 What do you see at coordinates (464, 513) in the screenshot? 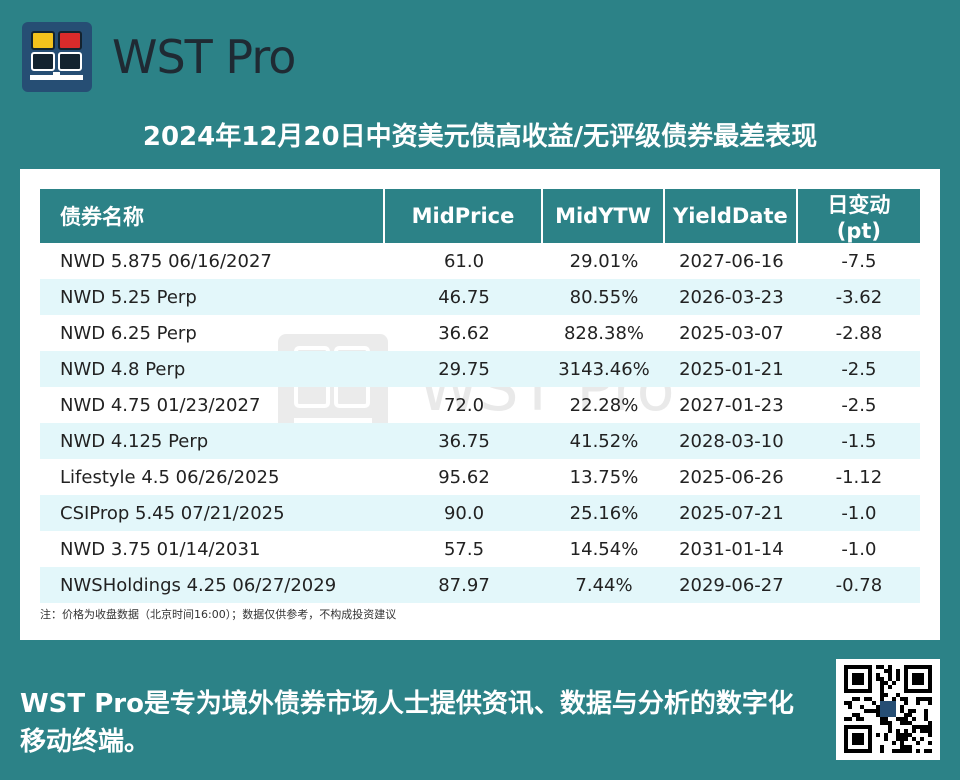
I see `mid-price-cell: 90.0` at bounding box center [464, 513].